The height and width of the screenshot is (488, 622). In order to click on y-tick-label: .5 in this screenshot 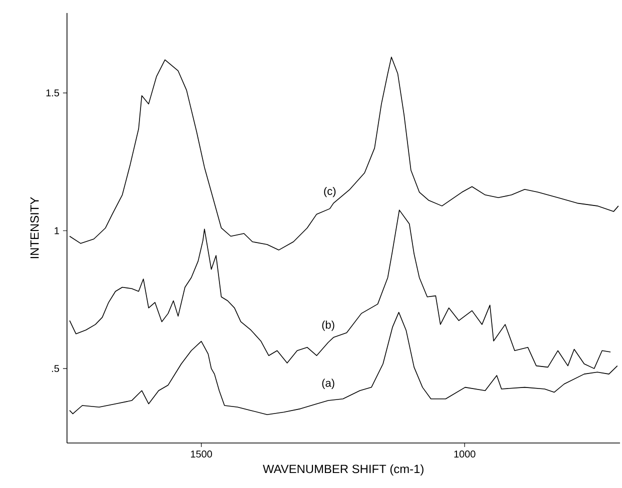, I will do `click(56, 368)`.